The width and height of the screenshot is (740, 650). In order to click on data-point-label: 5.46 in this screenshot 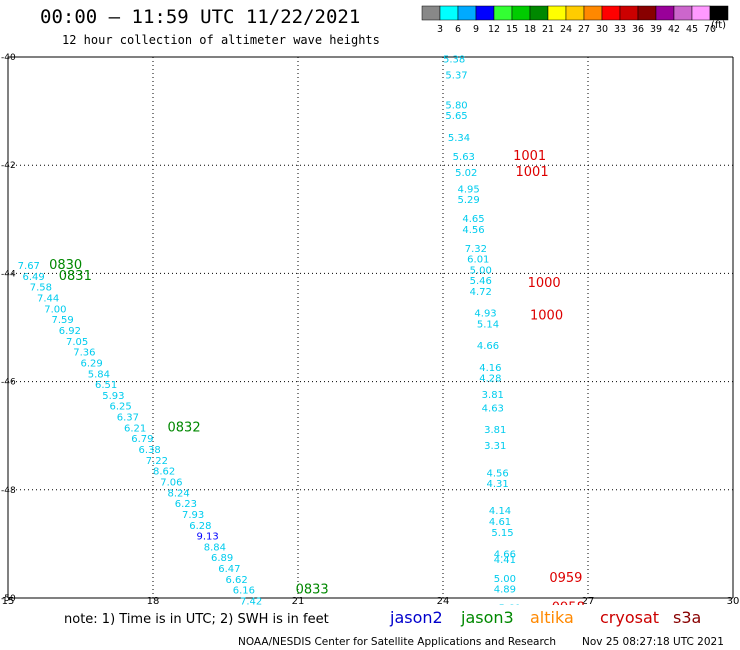, I will do `click(481, 281)`.